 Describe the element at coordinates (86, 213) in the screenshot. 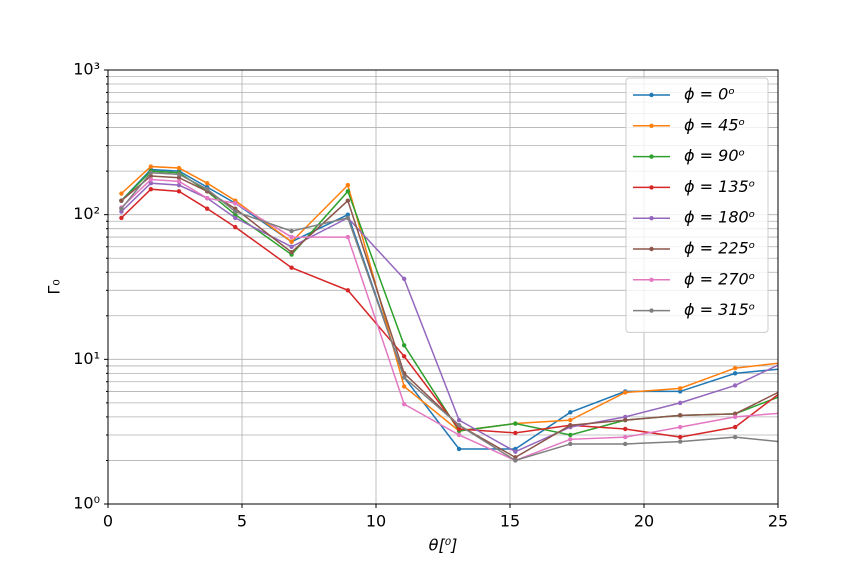

I see `y-tick-label: 10²` at that location.